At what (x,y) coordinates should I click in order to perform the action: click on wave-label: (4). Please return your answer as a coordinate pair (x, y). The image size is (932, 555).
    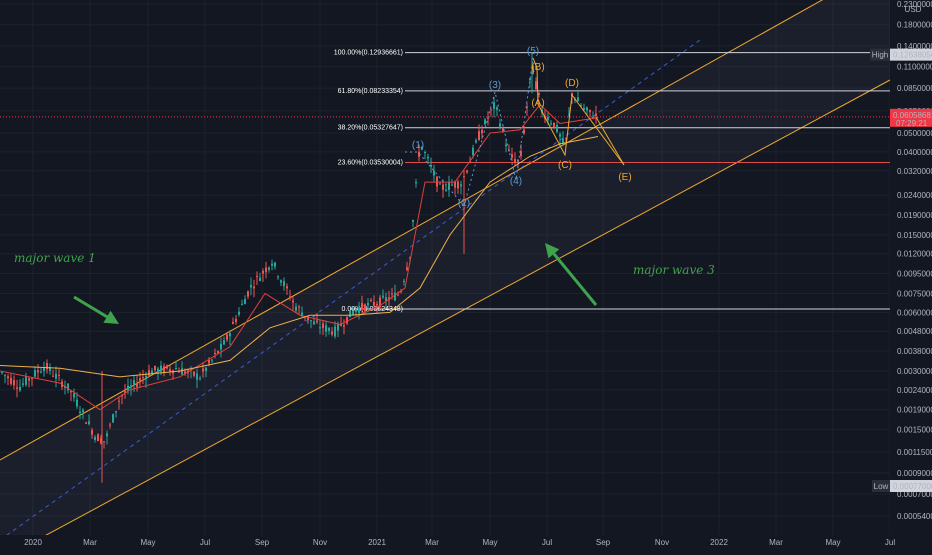
    Looking at the image, I should click on (516, 181).